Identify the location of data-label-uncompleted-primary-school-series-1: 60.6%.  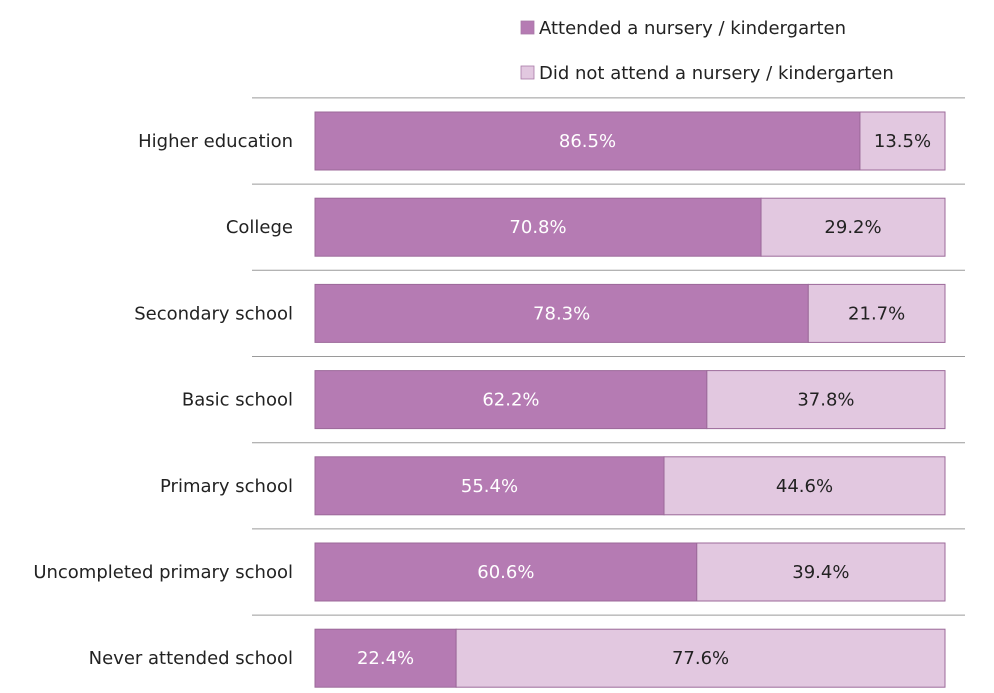
(505, 572).